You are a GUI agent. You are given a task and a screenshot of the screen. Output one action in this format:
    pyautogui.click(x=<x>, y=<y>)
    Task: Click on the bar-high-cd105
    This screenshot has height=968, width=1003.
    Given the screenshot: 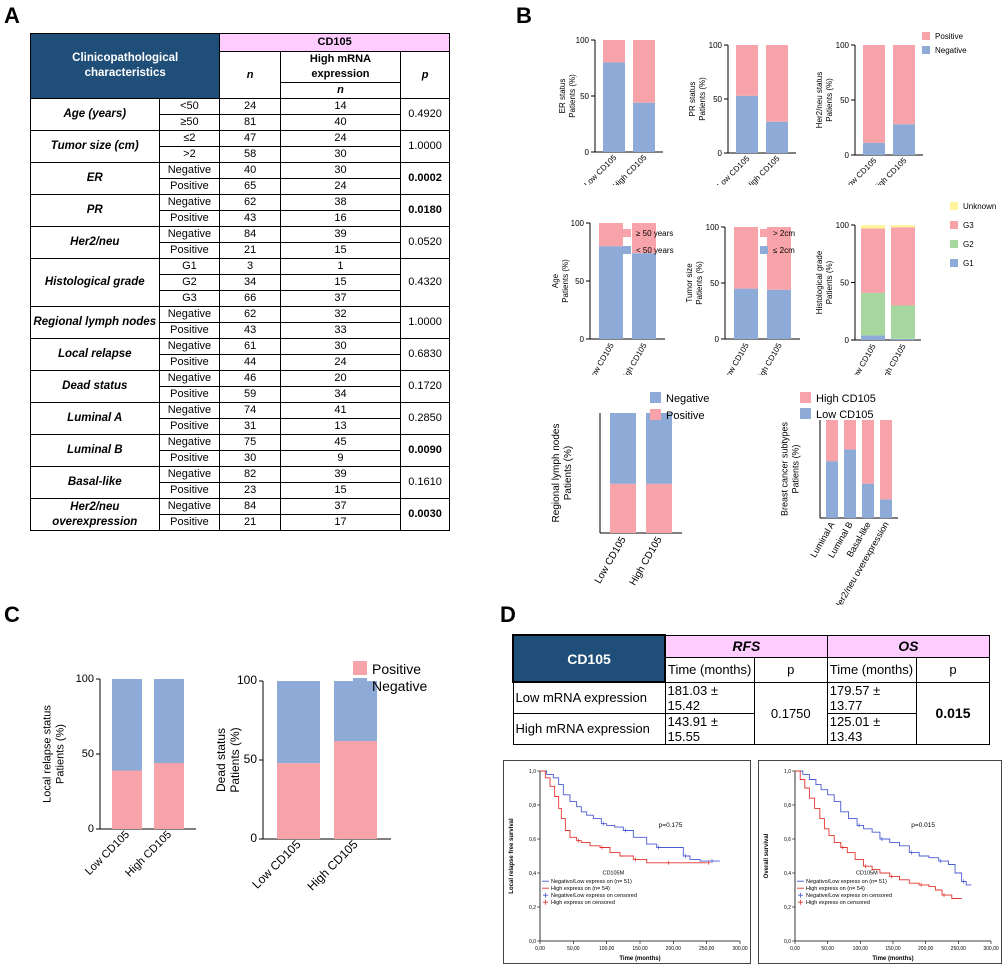 What is the action you would take?
    pyautogui.click(x=832, y=441)
    